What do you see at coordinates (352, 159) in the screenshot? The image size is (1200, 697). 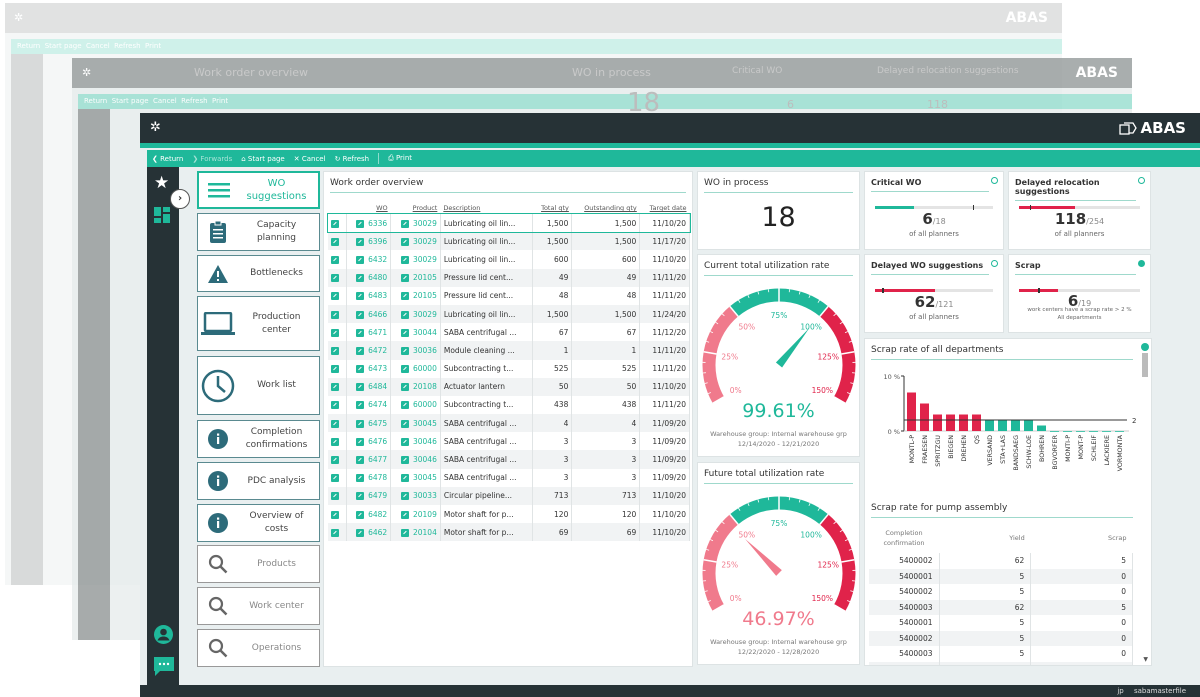 I see `refresh-button: ↻ Refresh` at bounding box center [352, 159].